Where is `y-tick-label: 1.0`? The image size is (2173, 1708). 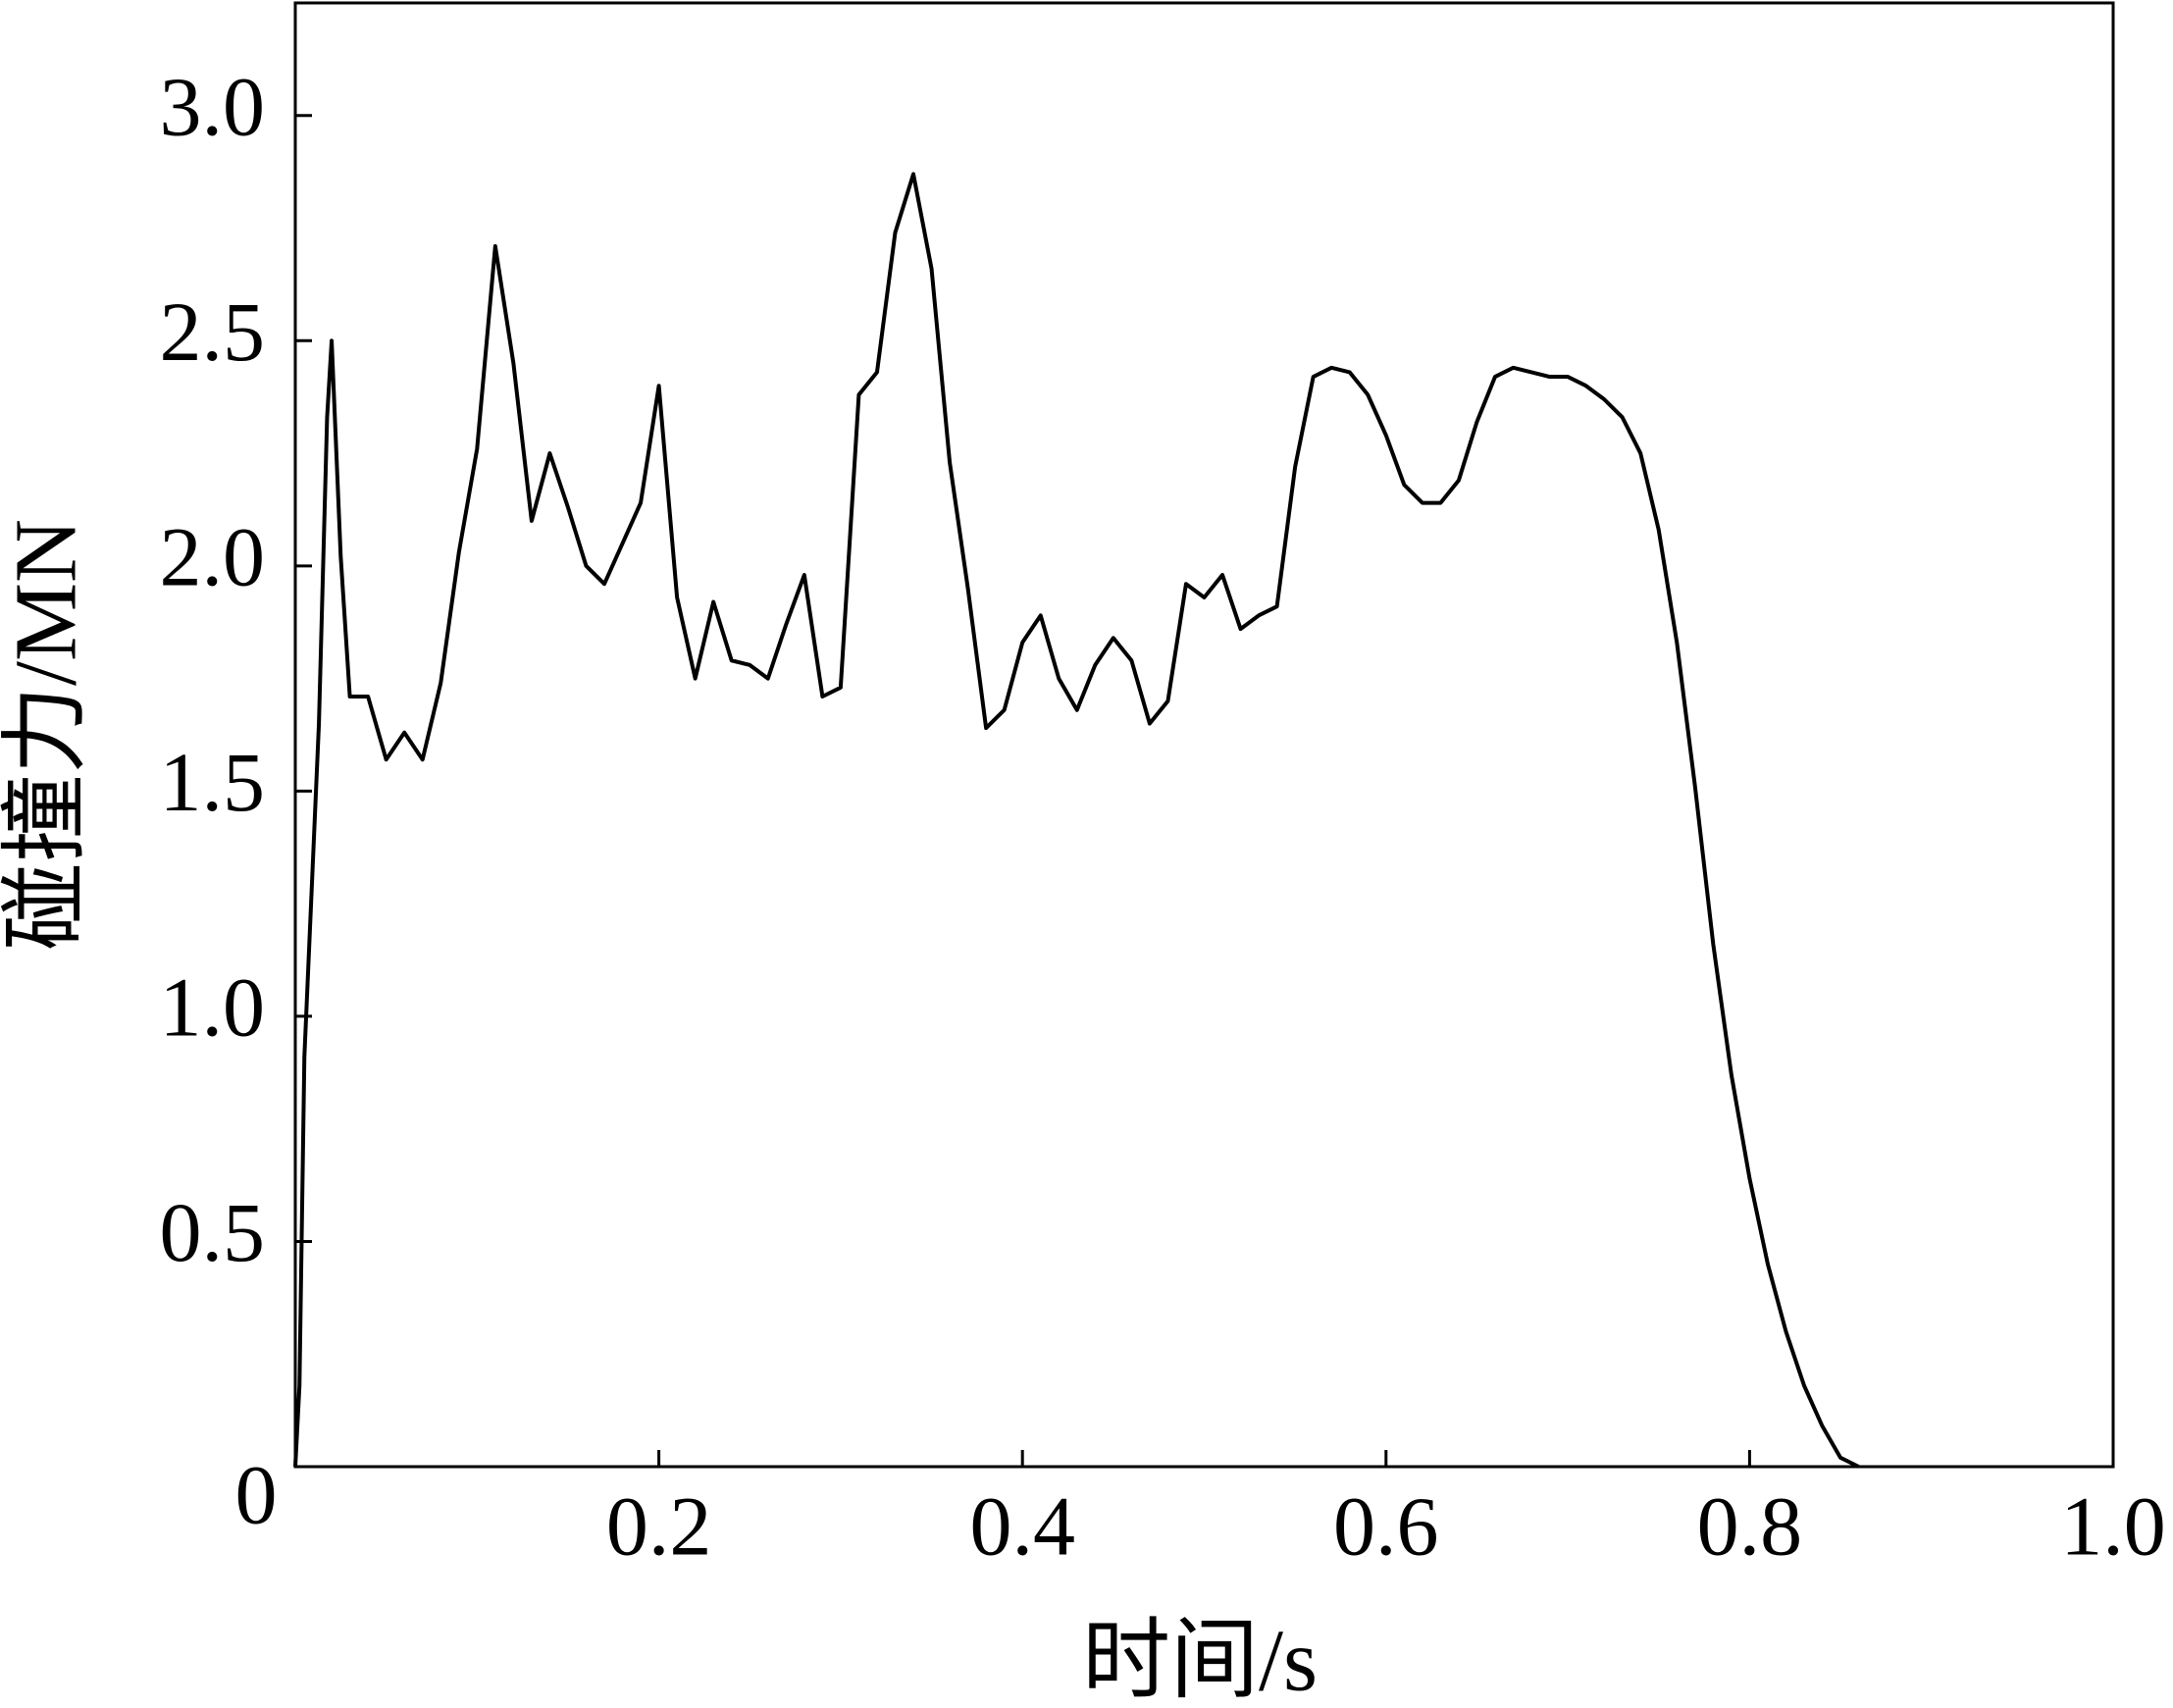
y-tick-label: 1.0 is located at coordinates (213, 1007).